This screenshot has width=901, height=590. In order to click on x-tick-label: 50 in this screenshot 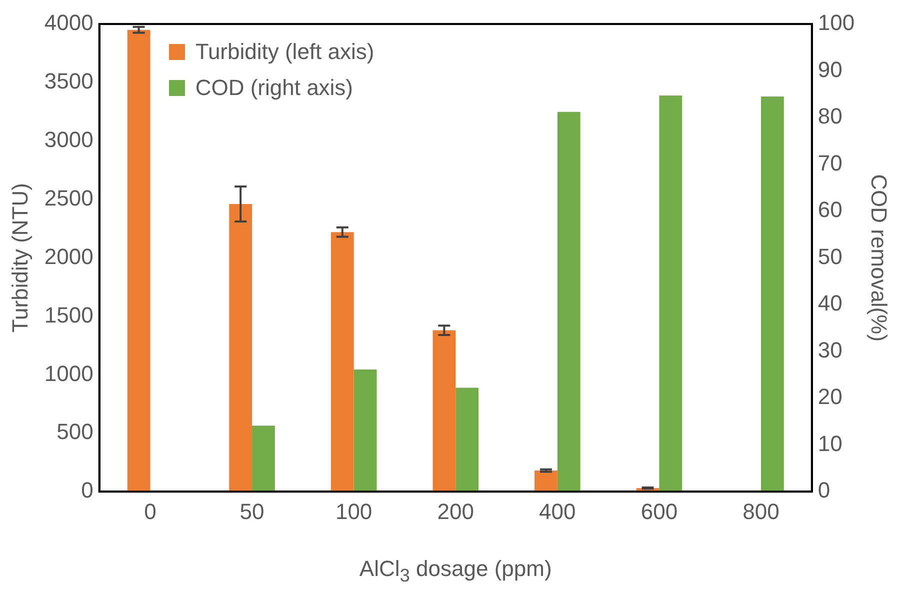, I will do `click(252, 511)`.